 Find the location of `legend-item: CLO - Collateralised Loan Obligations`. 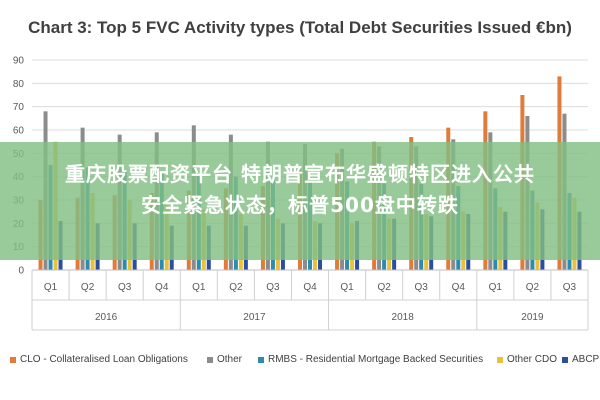

legend-item: CLO - Collateralised Loan Obligations is located at coordinates (99, 359).